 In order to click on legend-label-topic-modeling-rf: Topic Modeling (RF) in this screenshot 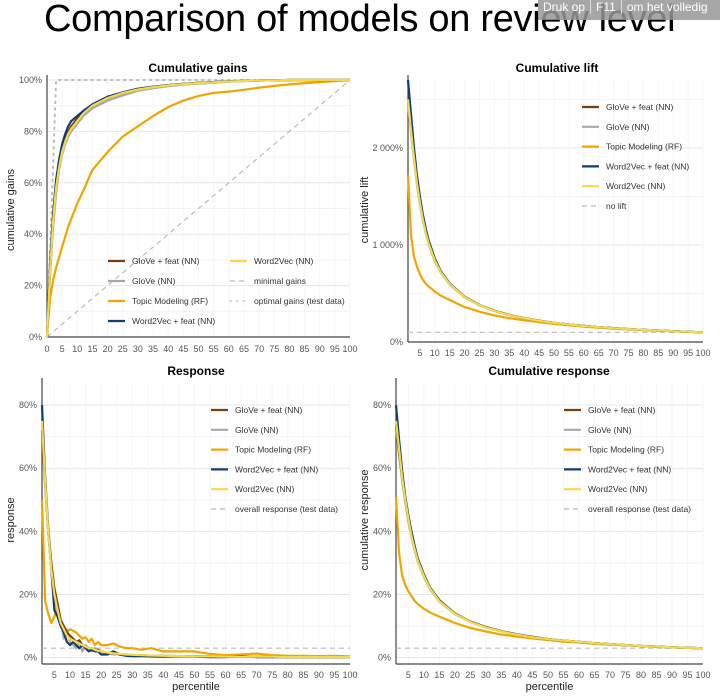, I will do `click(273, 450)`.